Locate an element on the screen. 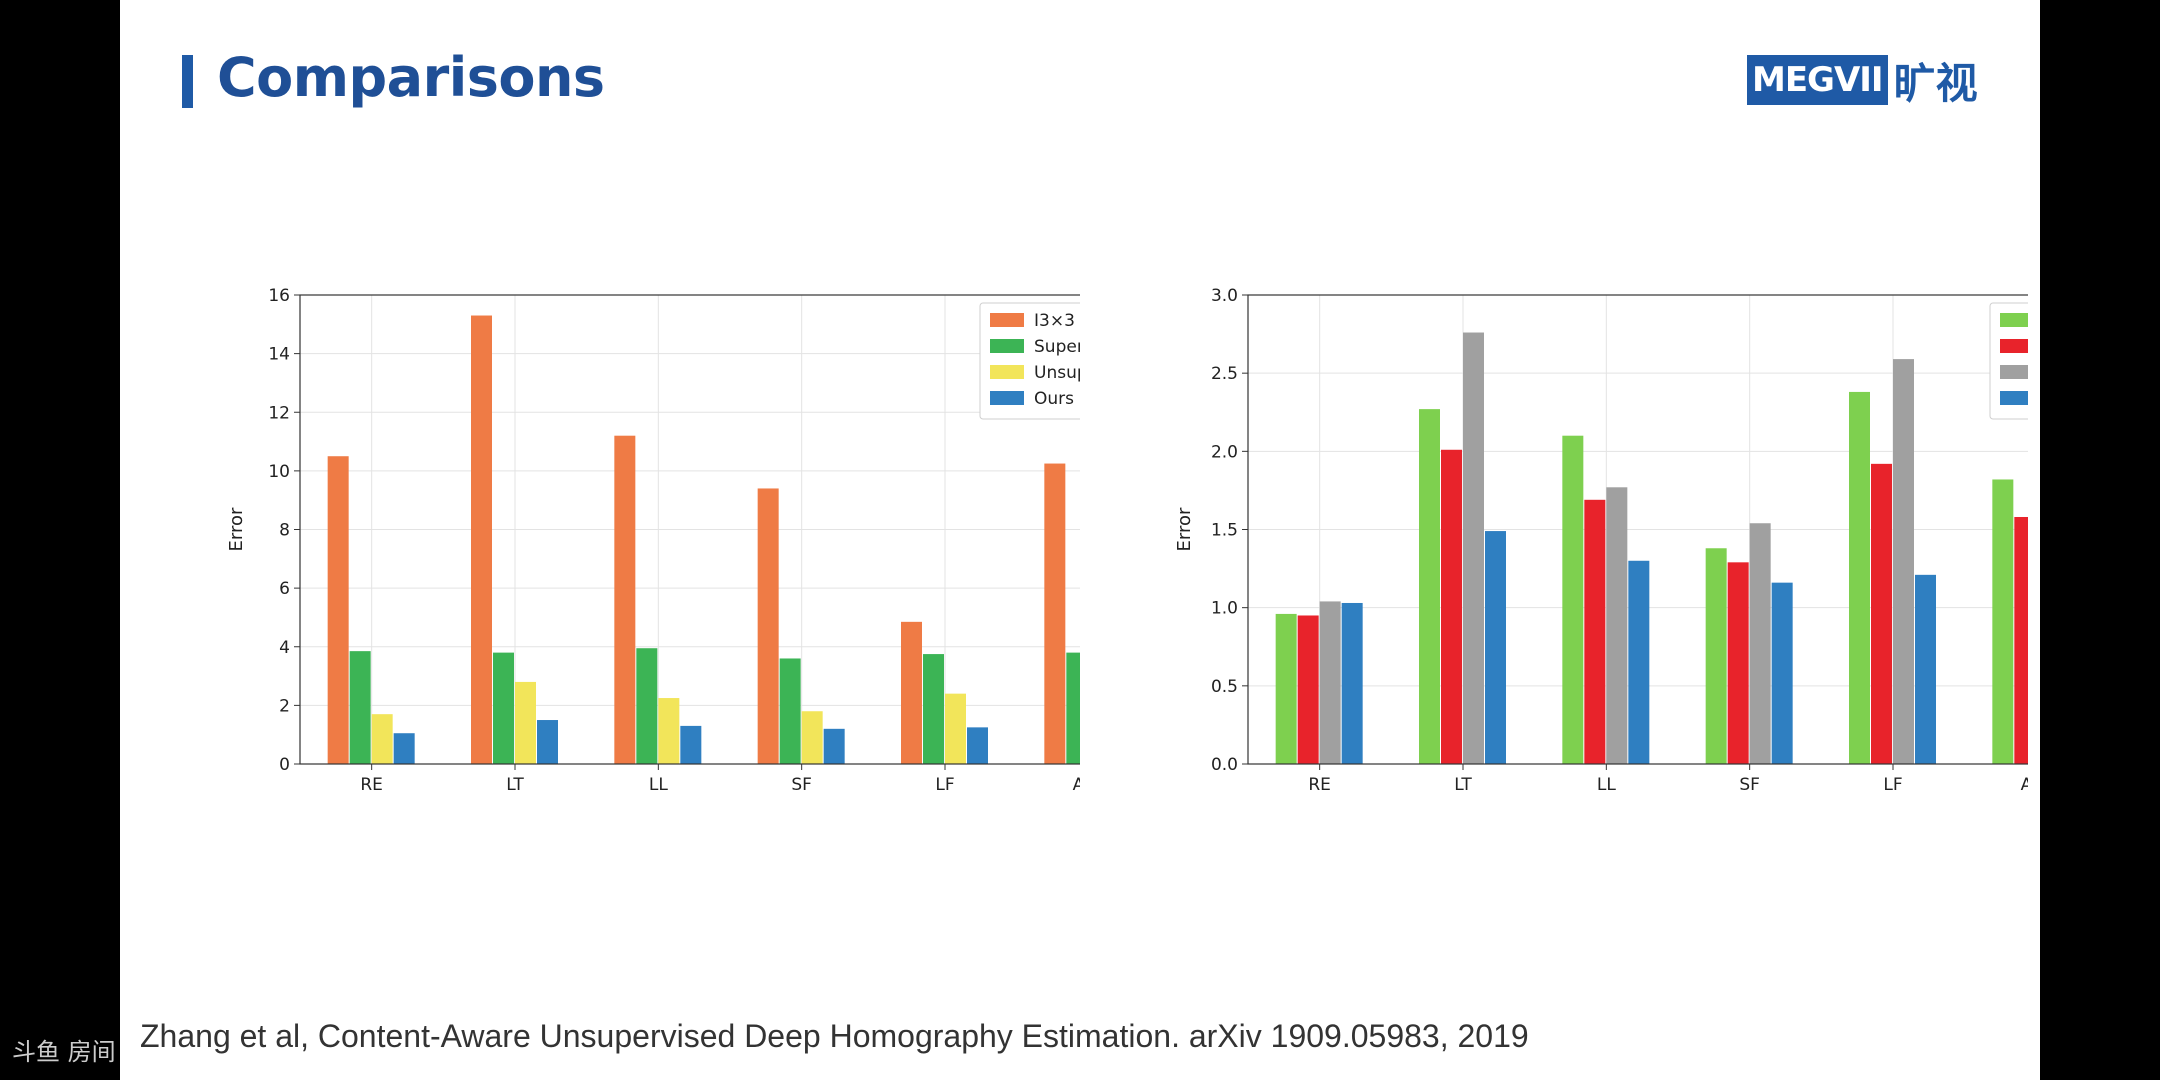 Image resolution: width=2160 pixels, height=1080 pixels. y-tick-label: 1.5 is located at coordinates (1224, 531).